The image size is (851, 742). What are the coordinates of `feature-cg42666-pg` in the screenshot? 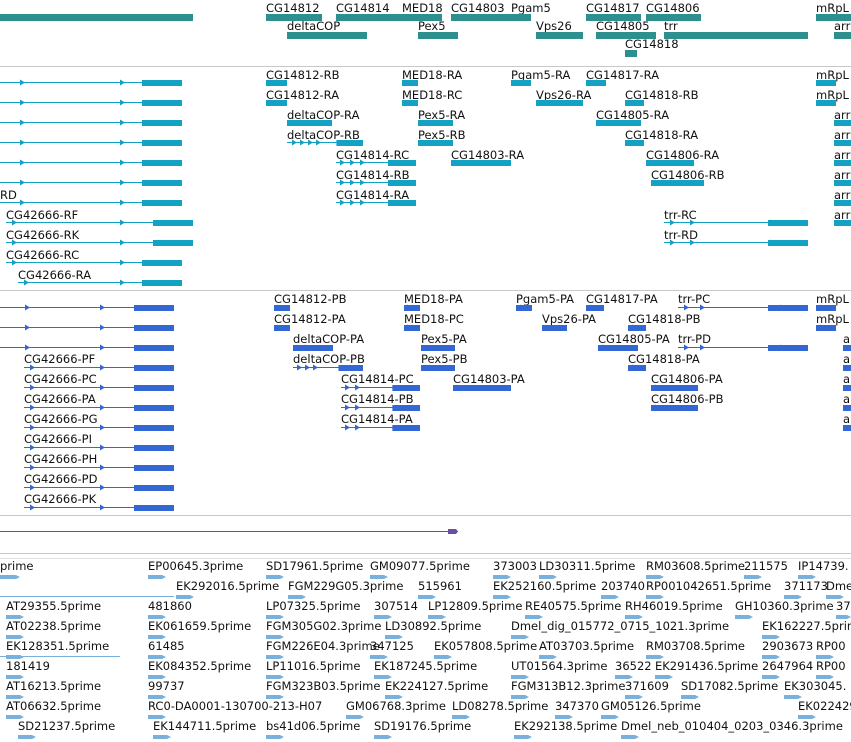 It's located at (99, 429).